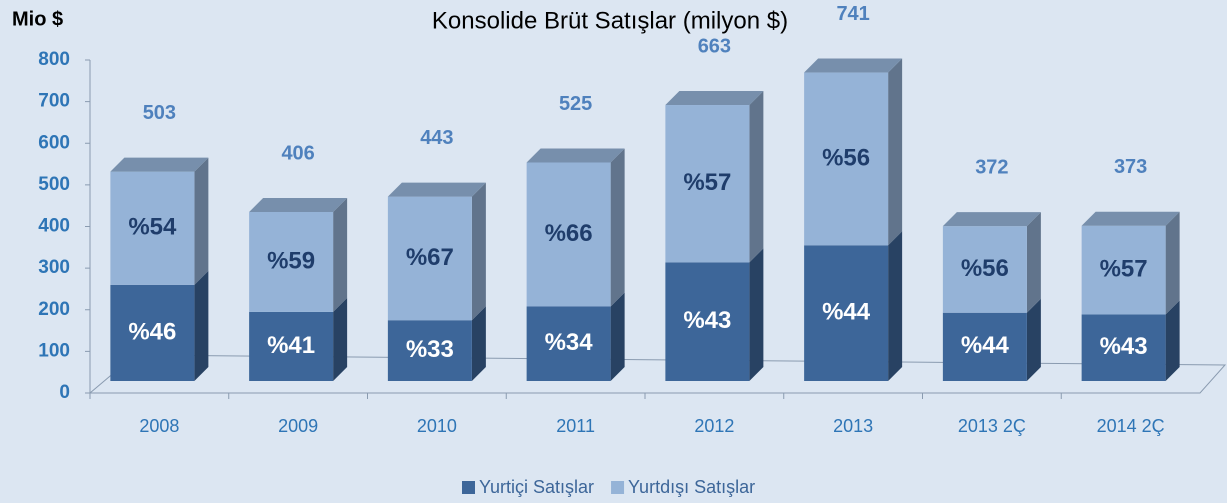 This screenshot has height=503, width=1227. What do you see at coordinates (159, 113) in the screenshot?
I see `total-label: 503` at bounding box center [159, 113].